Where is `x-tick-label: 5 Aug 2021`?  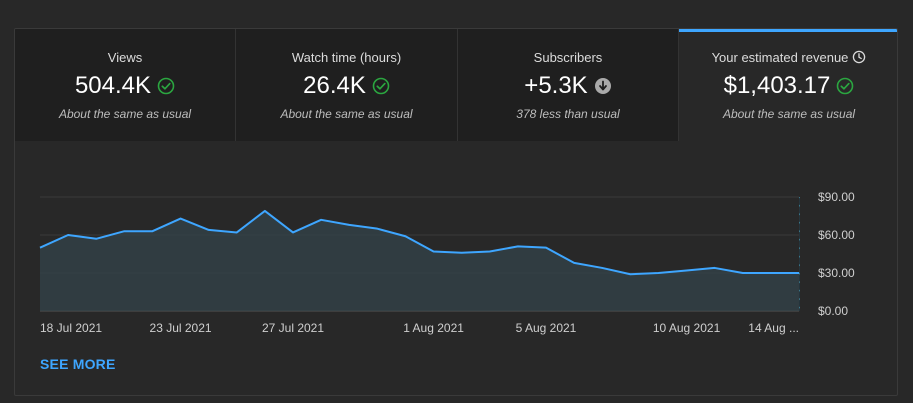
x-tick-label: 5 Aug 2021 is located at coordinates (546, 328).